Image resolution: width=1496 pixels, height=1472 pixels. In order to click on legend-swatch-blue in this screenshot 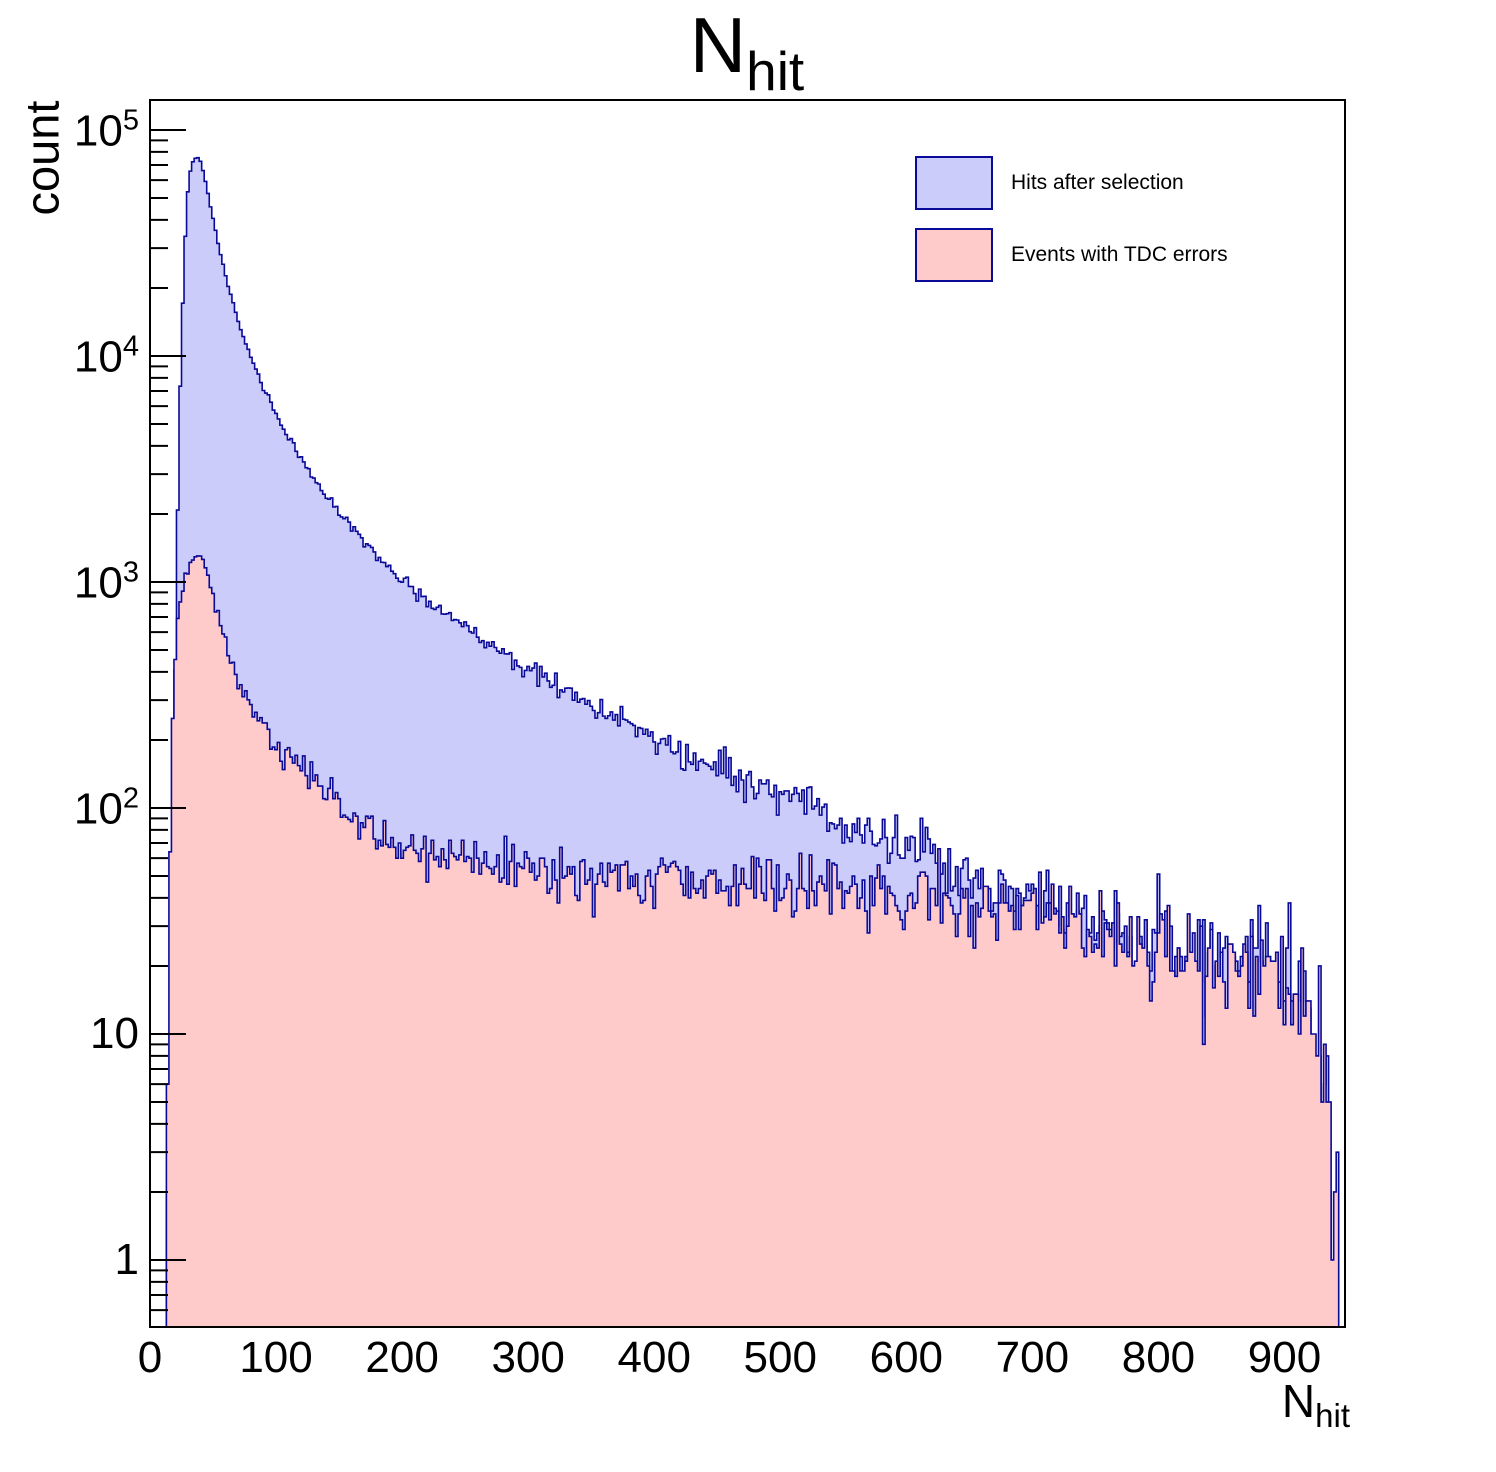, I will do `click(954, 183)`.